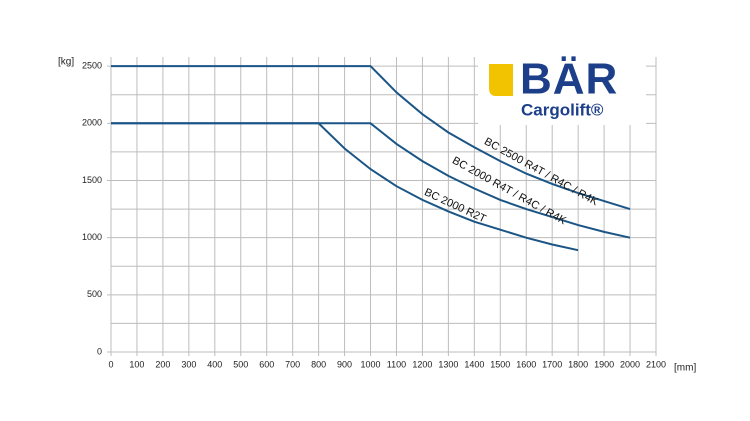  What do you see at coordinates (604, 364) in the screenshot?
I see `x-tick-label: 1900` at bounding box center [604, 364].